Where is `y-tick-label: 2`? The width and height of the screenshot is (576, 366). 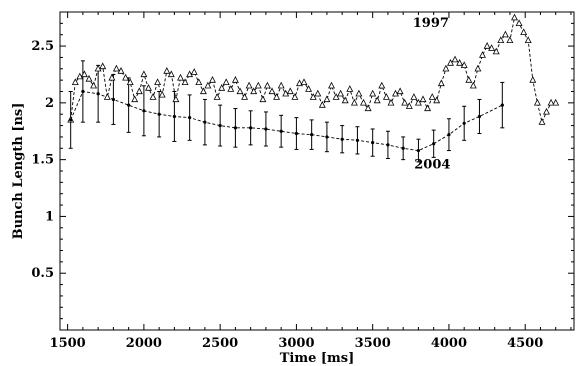
y-tick-label: 2 is located at coordinates (49, 103).